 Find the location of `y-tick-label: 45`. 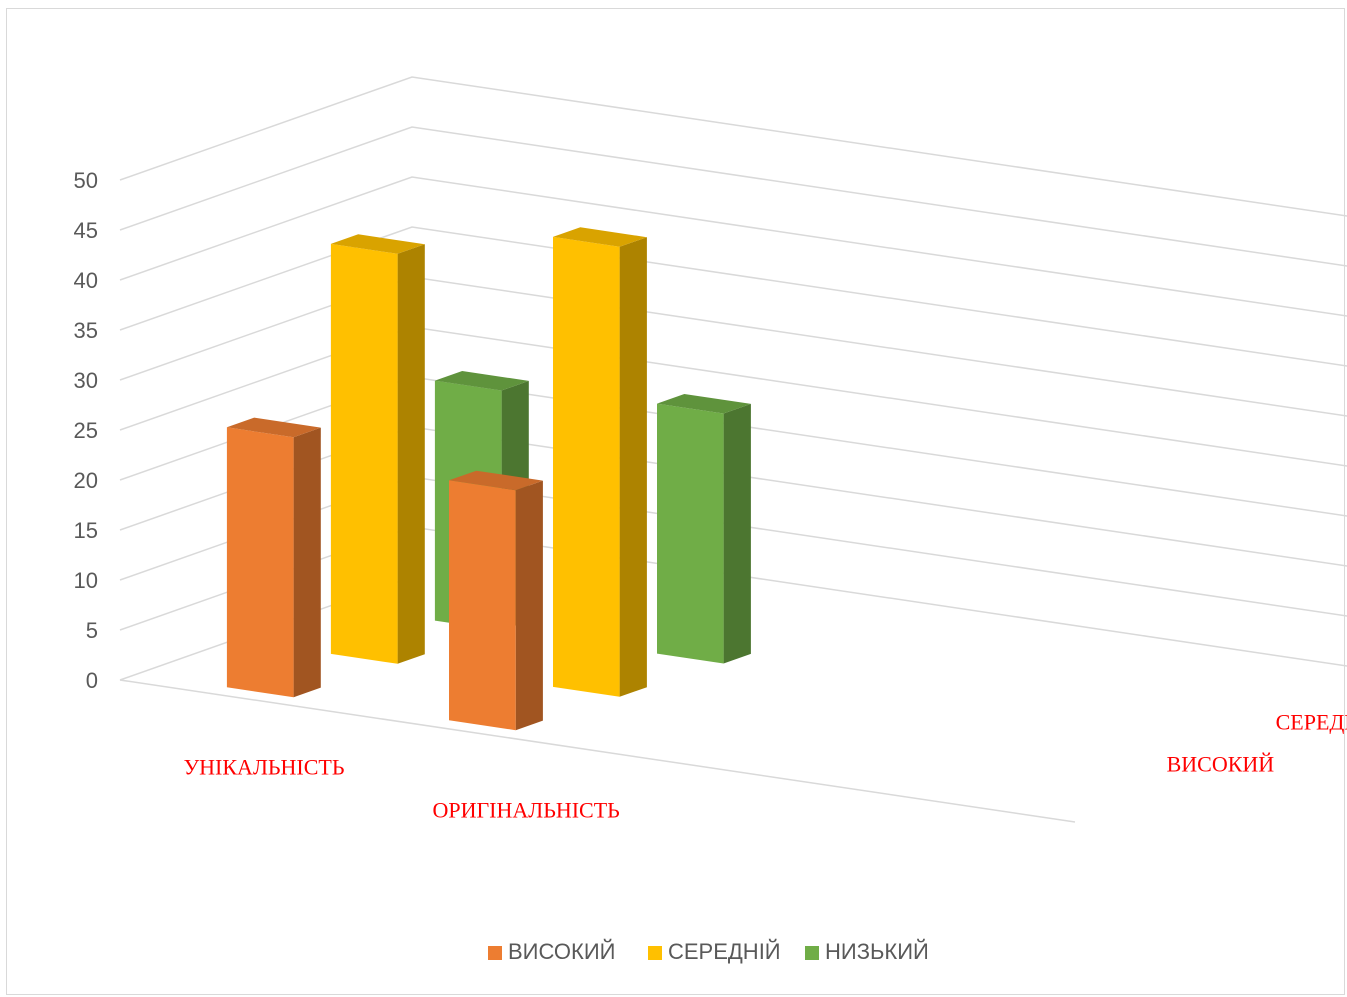

y-tick-label: 45 is located at coordinates (86, 230).